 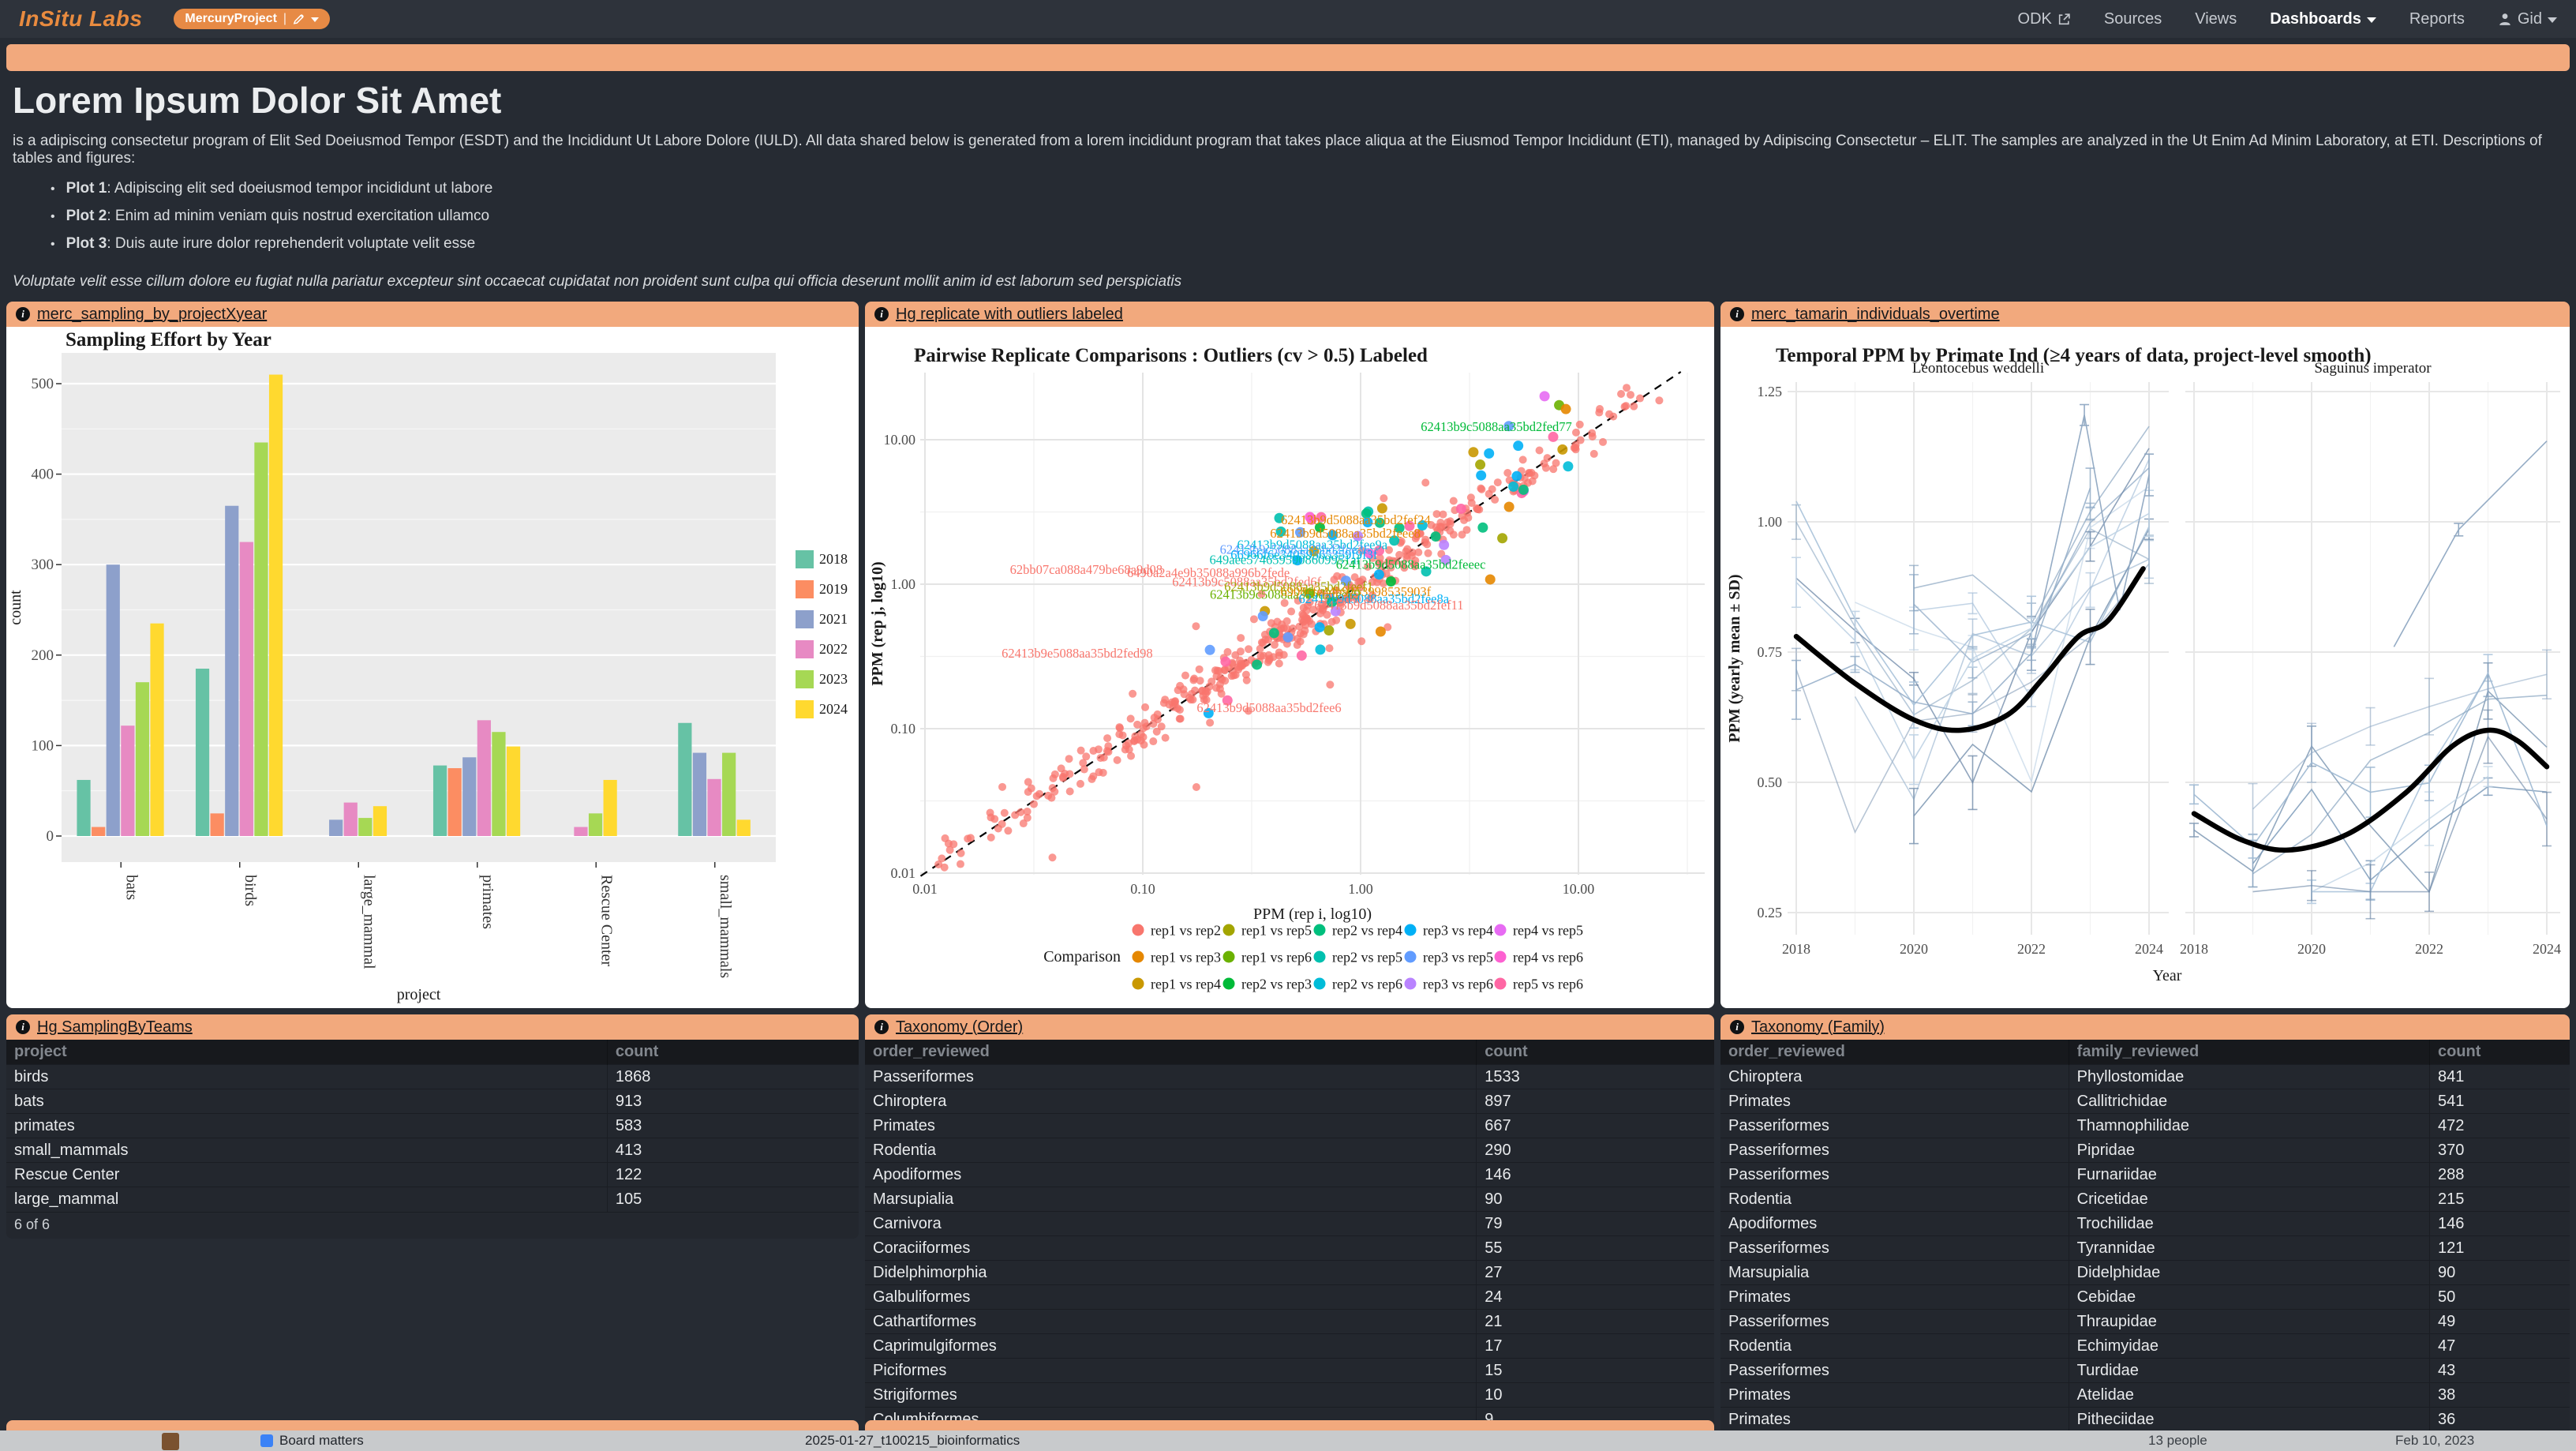 I want to click on panel-title-link: Hg replicate with outliers labeled, so click(x=1009, y=315).